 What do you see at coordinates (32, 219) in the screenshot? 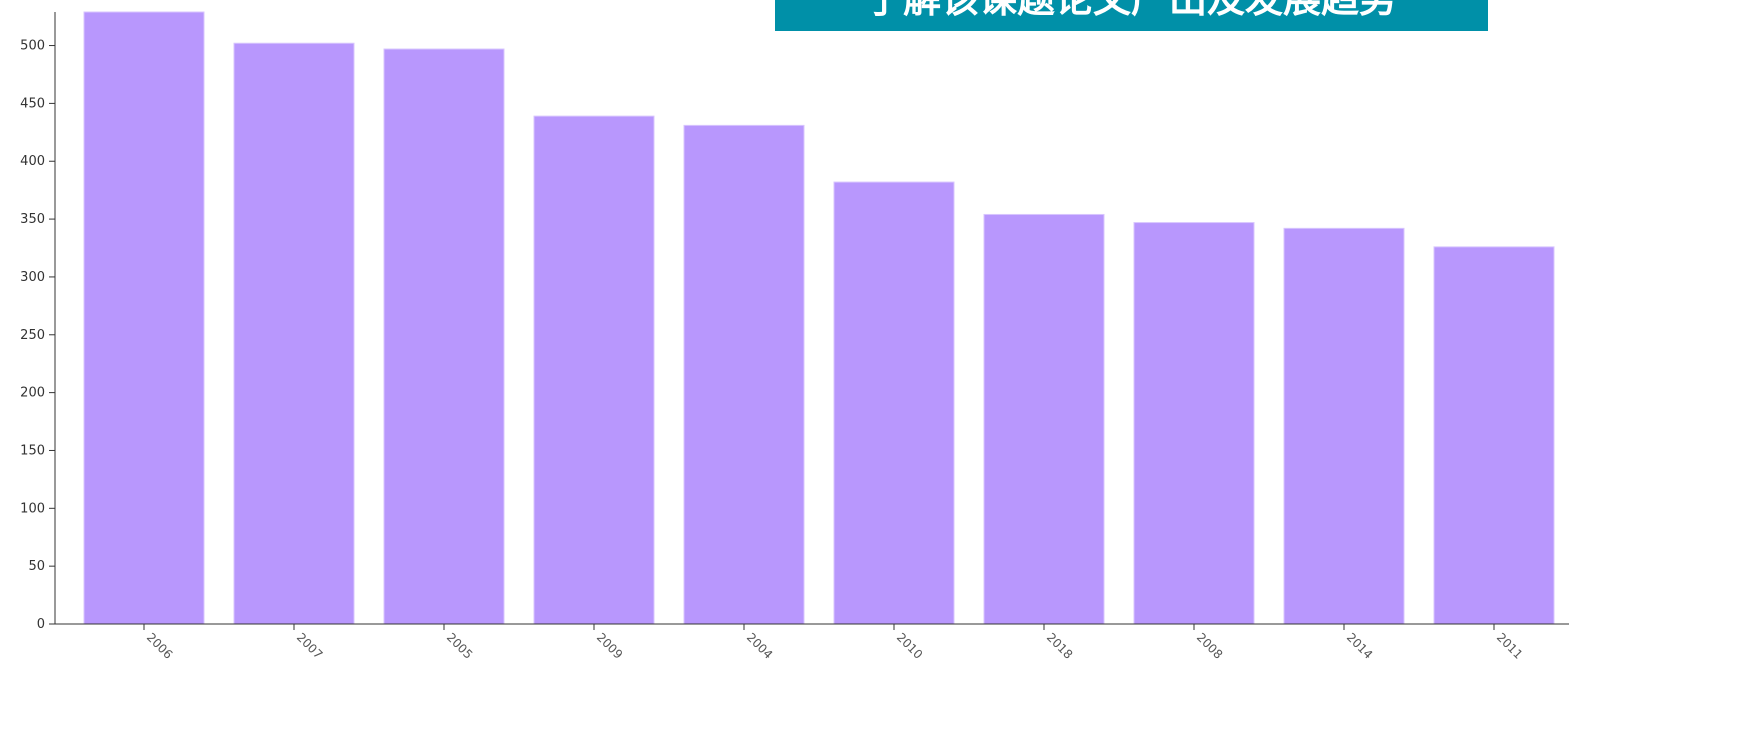
I see `y-tick-label: 350` at bounding box center [32, 219].